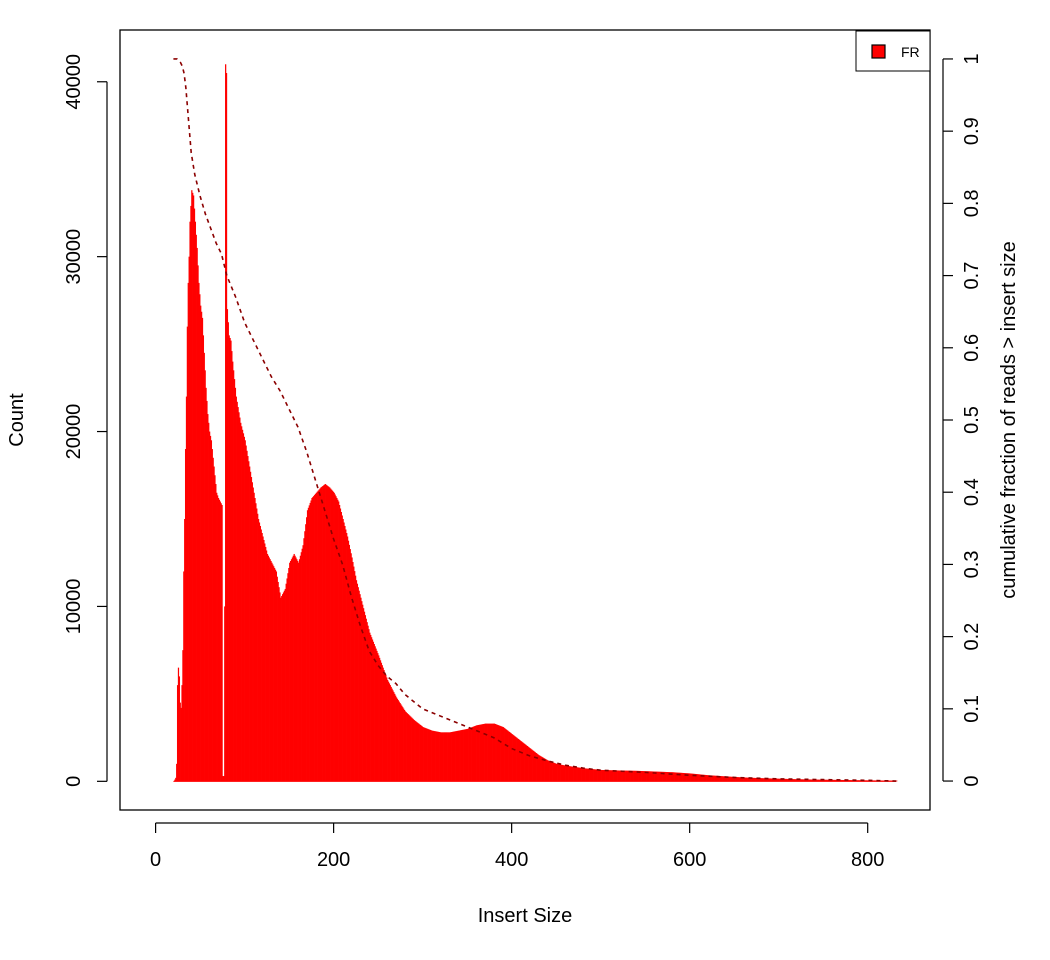 This screenshot has height=960, width=1050. I want to click on y2-tick-label: 0.6, so click(972, 348).